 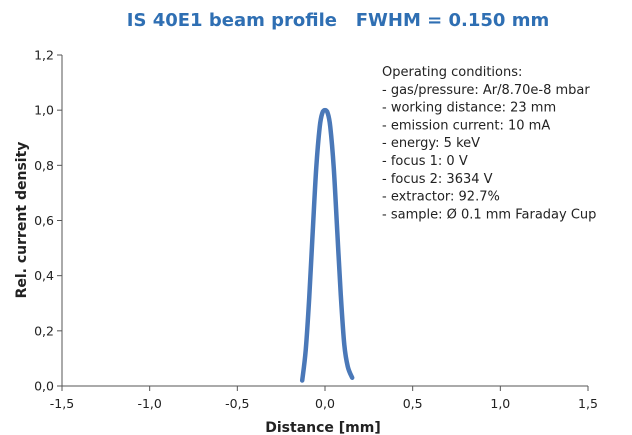 I want to click on condition-line: - gas/pressure: Ar/8.70e-8 mbar, so click(x=486, y=90).